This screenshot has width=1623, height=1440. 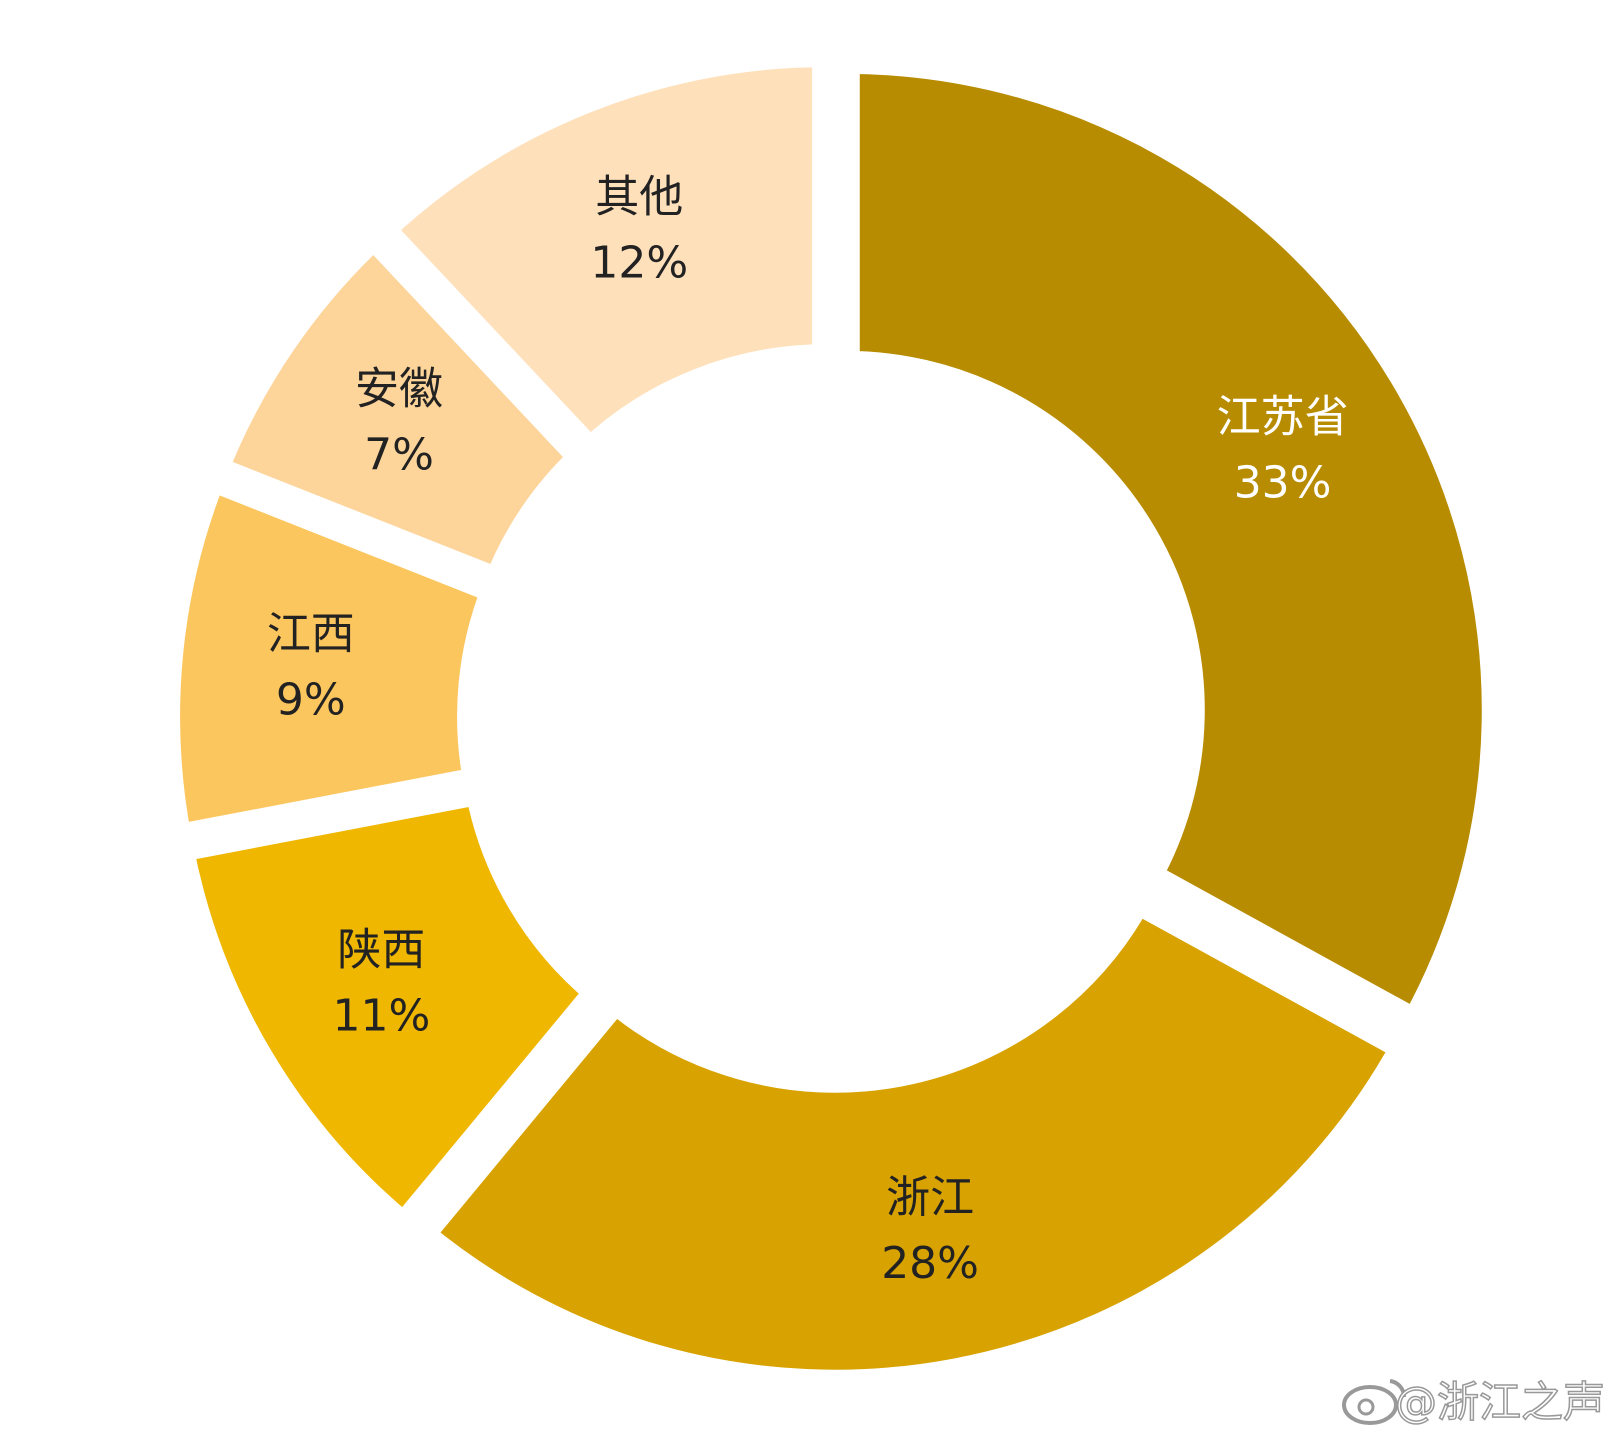 I want to click on value-label: 9%, so click(x=311, y=700).